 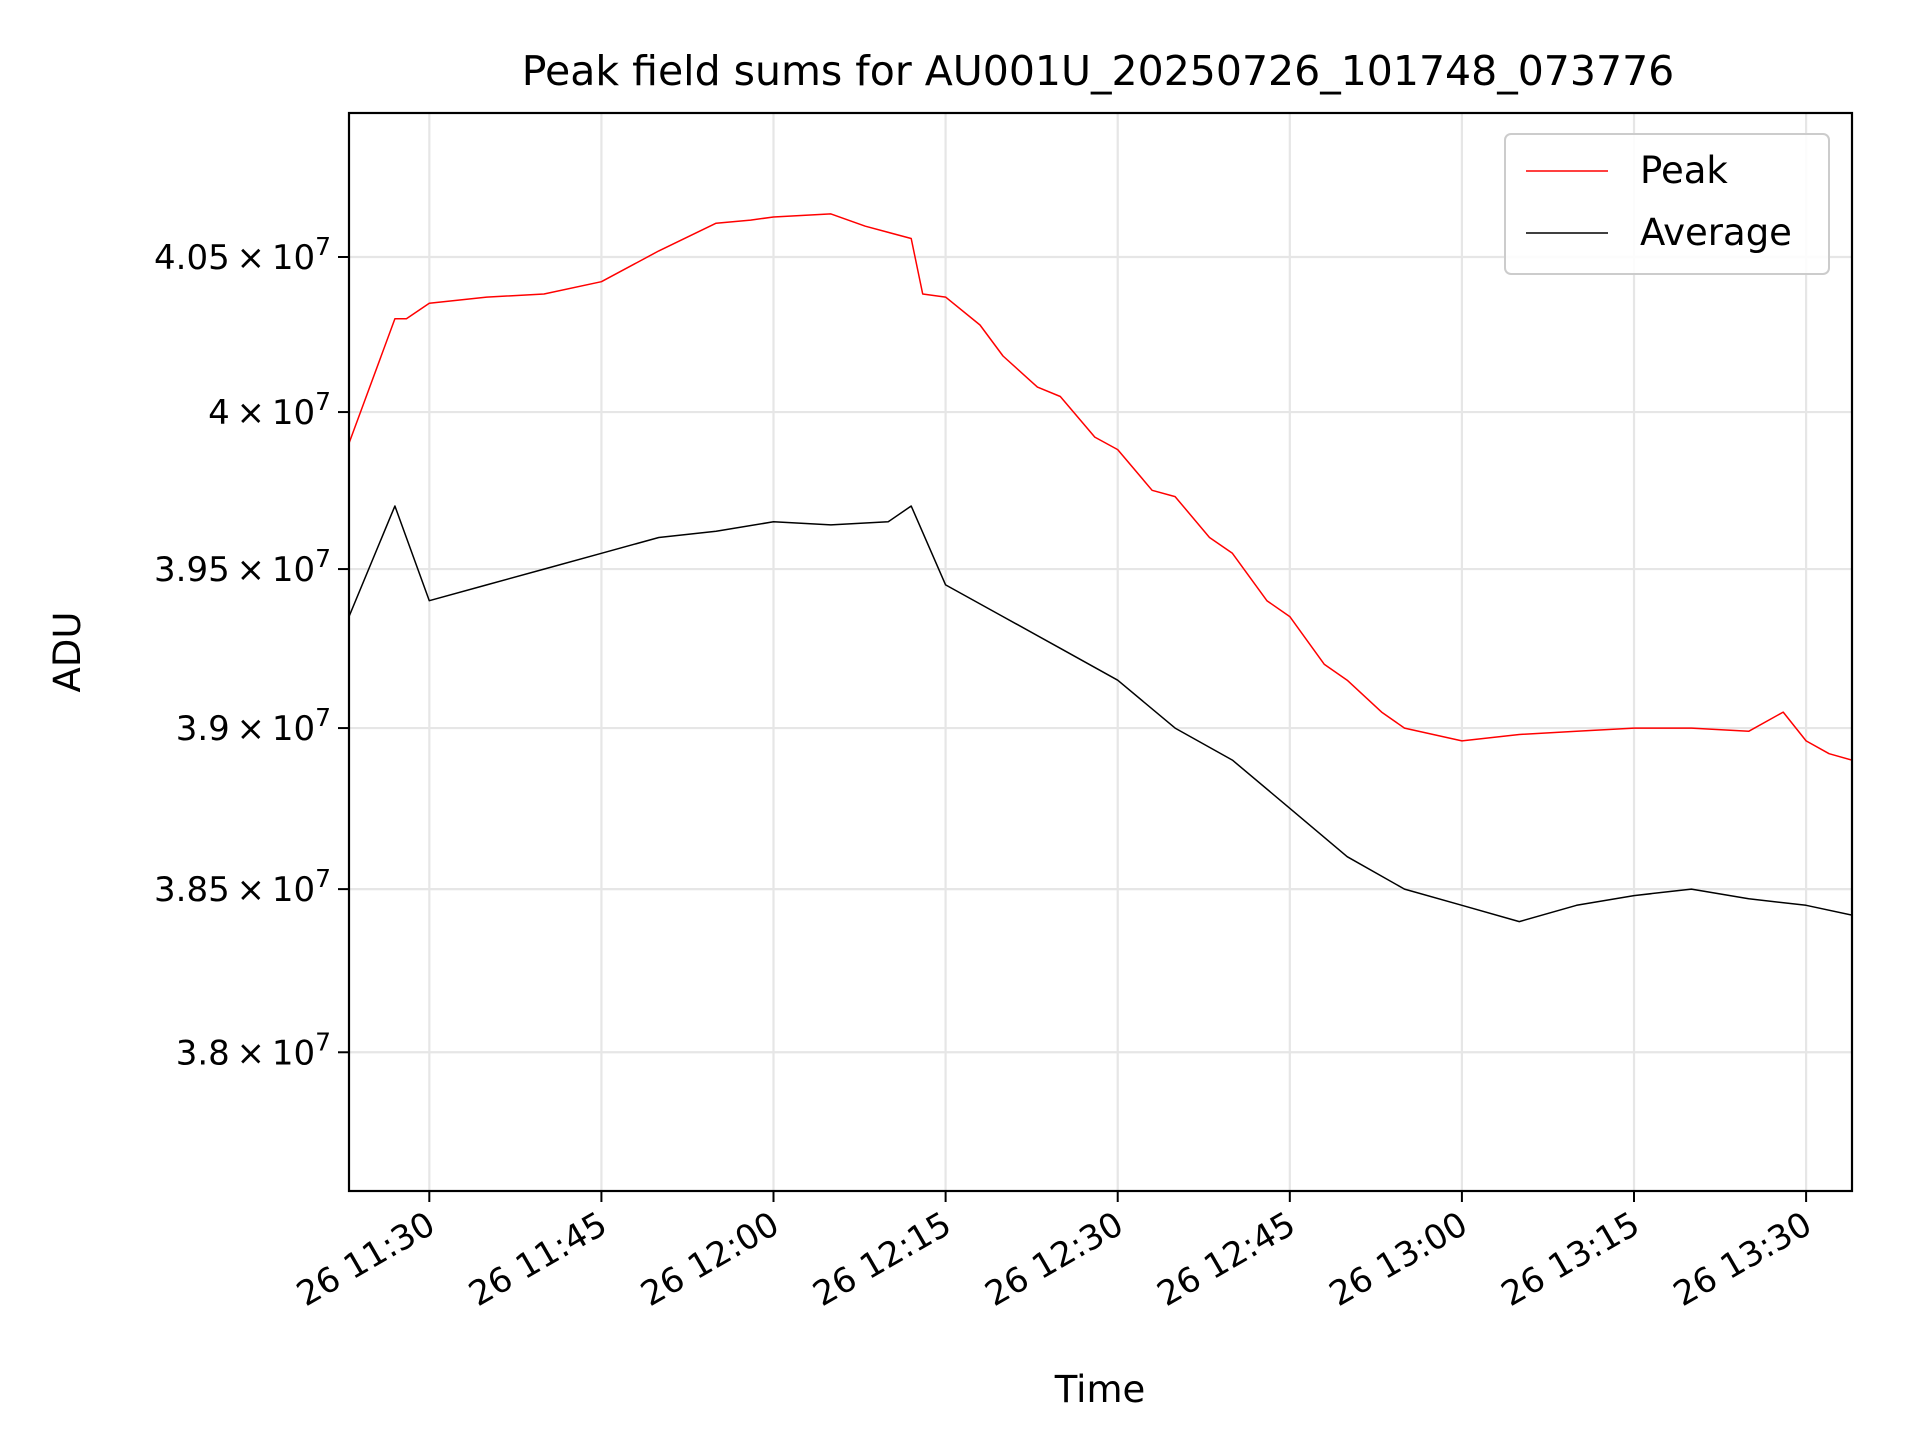 I want to click on y-tick-label: 4.05 × 107, so click(x=242, y=255).